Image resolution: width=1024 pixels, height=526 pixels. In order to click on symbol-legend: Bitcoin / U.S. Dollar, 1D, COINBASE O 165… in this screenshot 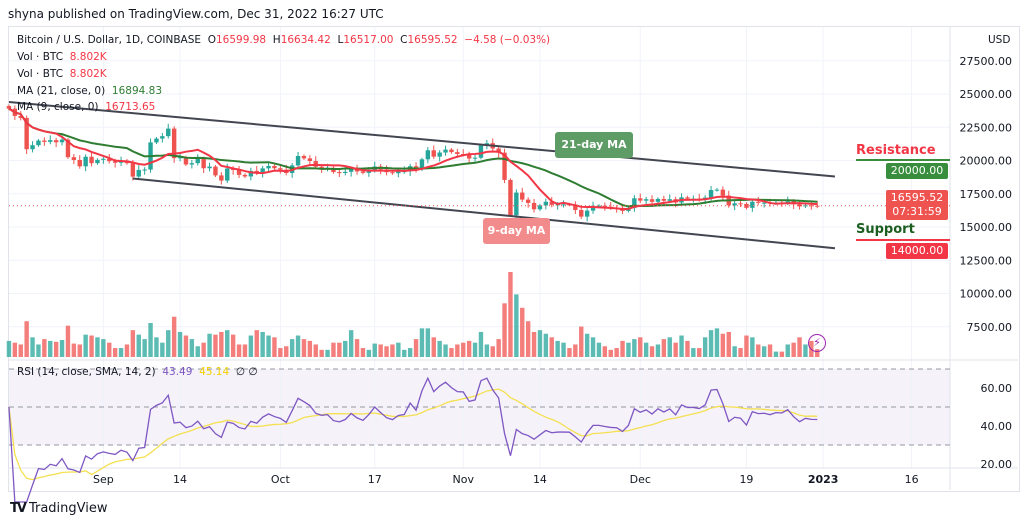, I will do `click(283, 40)`.